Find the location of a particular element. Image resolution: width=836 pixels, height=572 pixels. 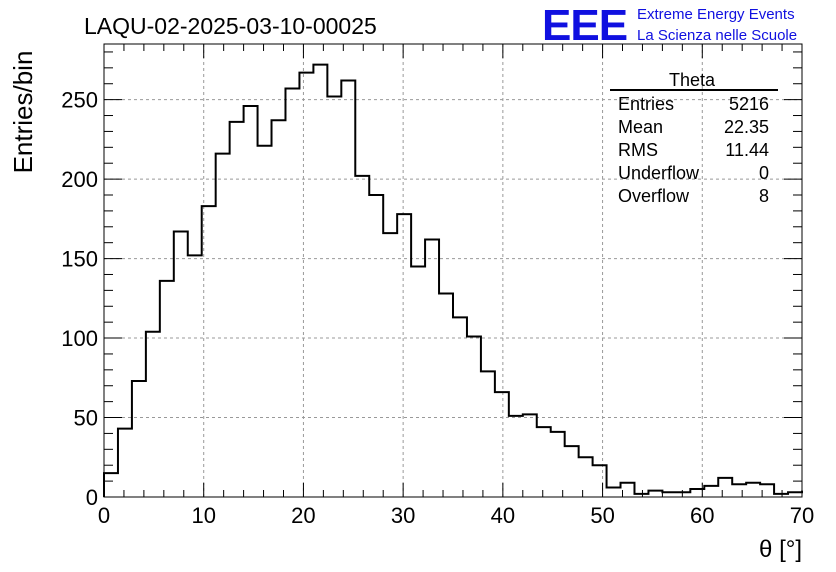

x-tick-label: 30 is located at coordinates (403, 515).